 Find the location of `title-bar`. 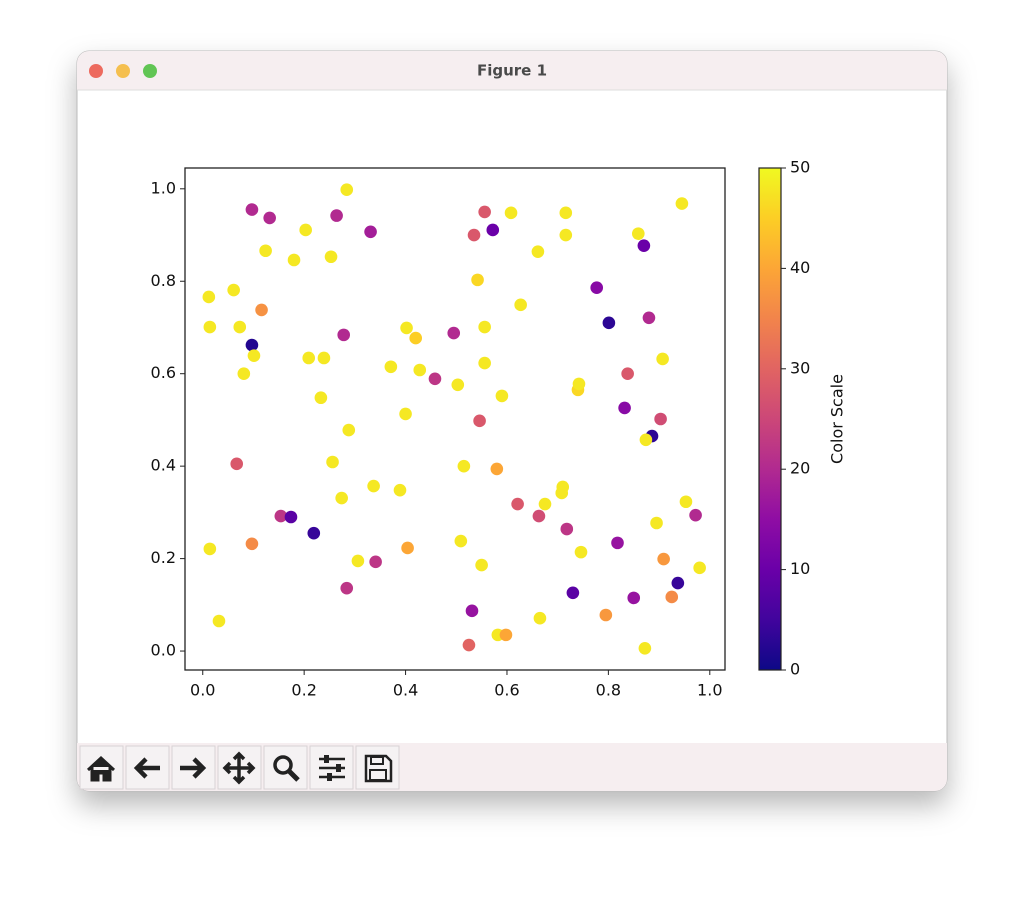

title-bar is located at coordinates (512, 70).